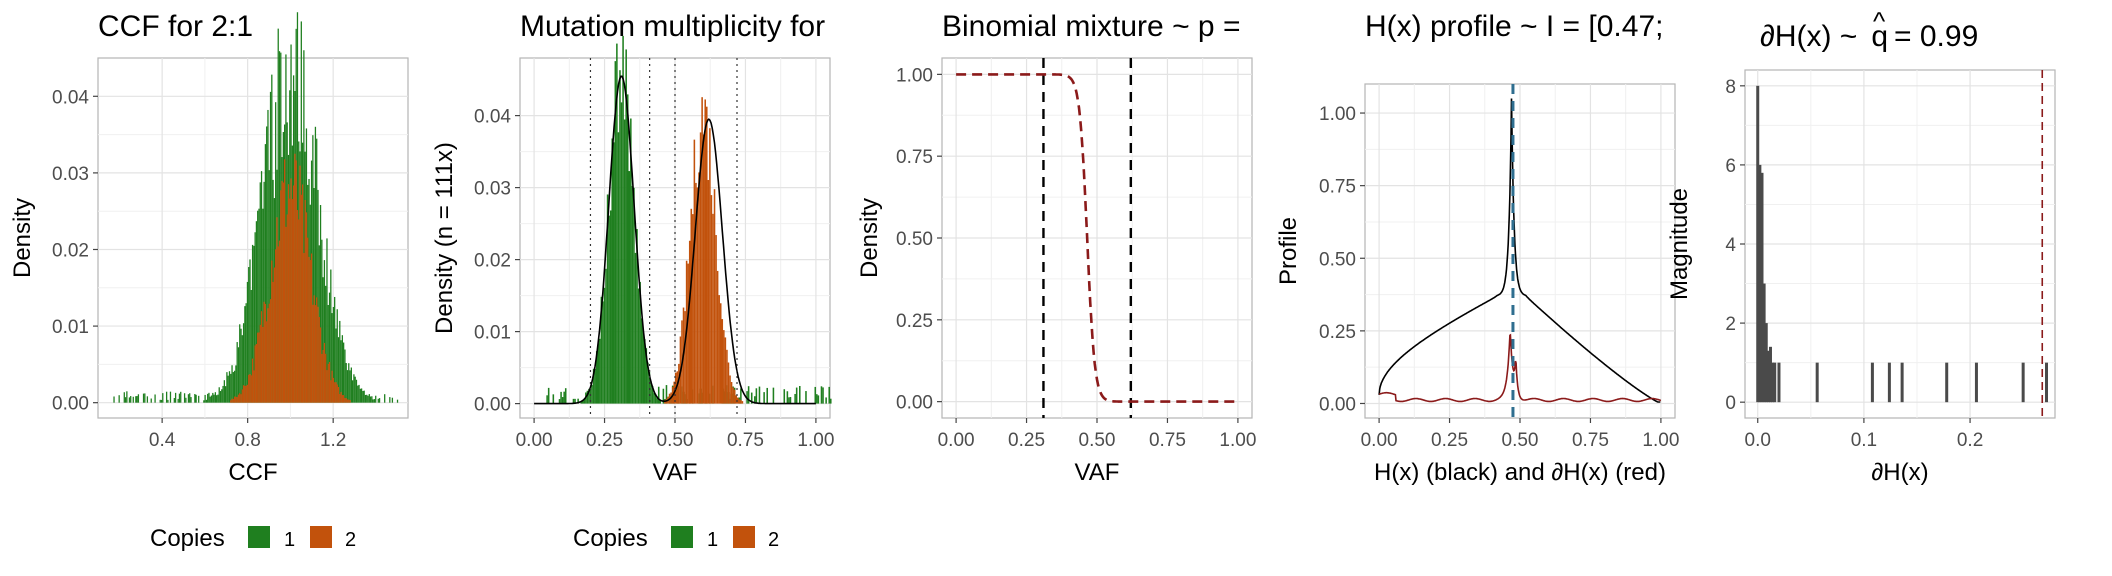 Image resolution: width=2112 pixels, height=576 pixels. What do you see at coordinates (1970, 440) in the screenshot?
I see `x-tick-label: 0.2` at bounding box center [1970, 440].